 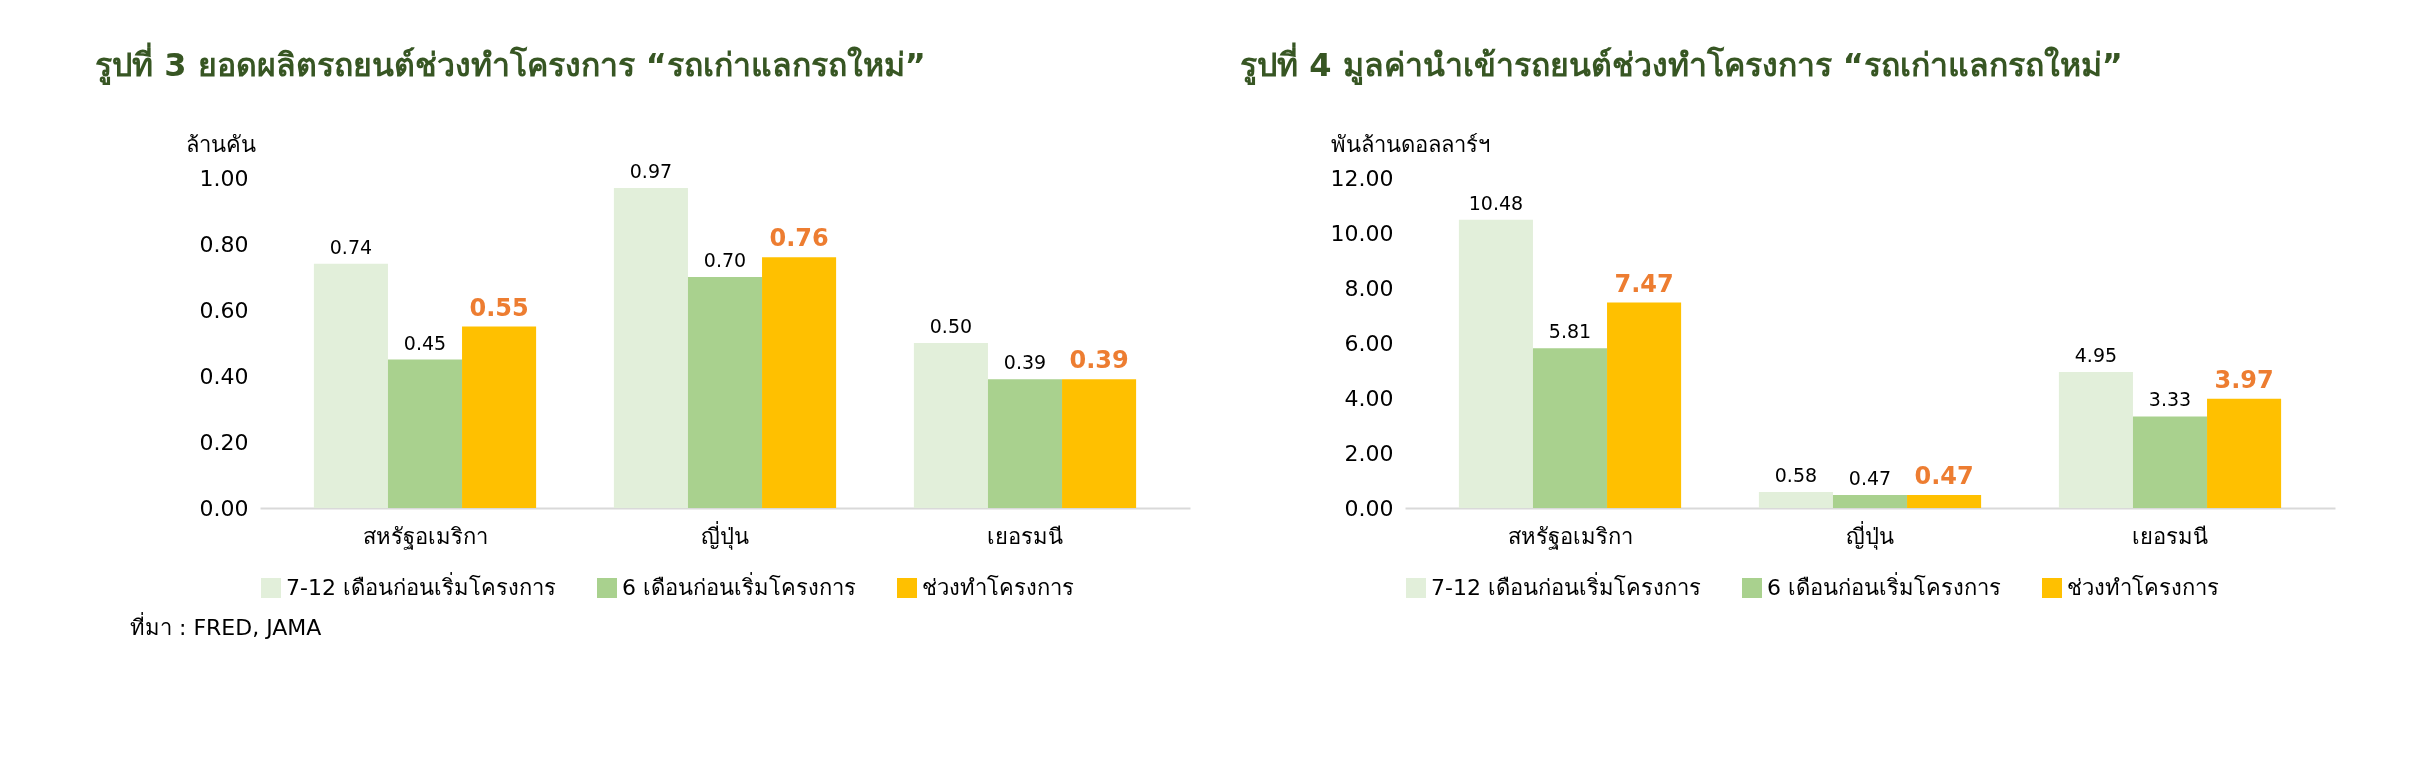 What do you see at coordinates (224, 244) in the screenshot?
I see `y-tick-label: 0.80` at bounding box center [224, 244].